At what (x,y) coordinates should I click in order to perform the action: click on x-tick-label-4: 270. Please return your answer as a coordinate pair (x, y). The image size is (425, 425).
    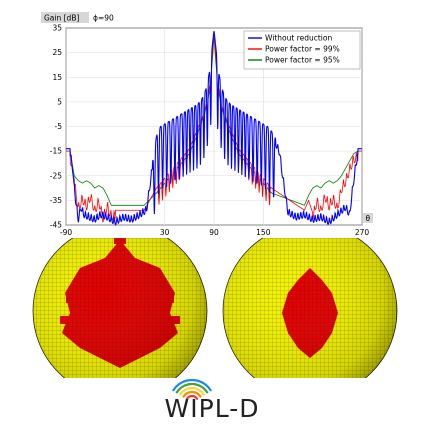
    Looking at the image, I should click on (362, 232).